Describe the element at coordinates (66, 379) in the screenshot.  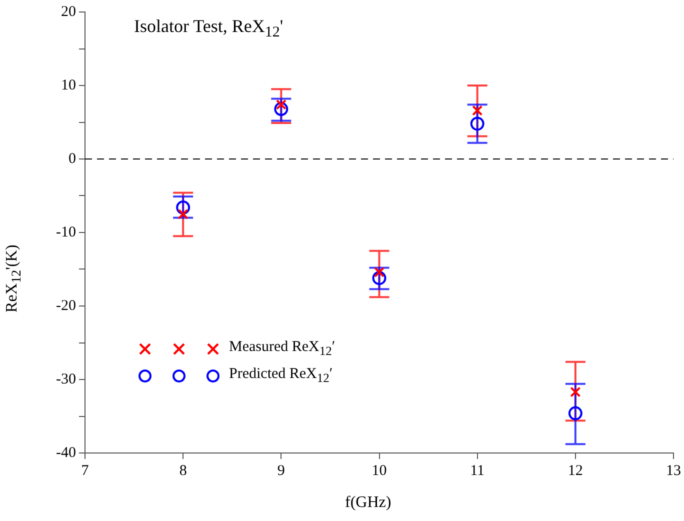
I see `y-tick-label: -30` at that location.